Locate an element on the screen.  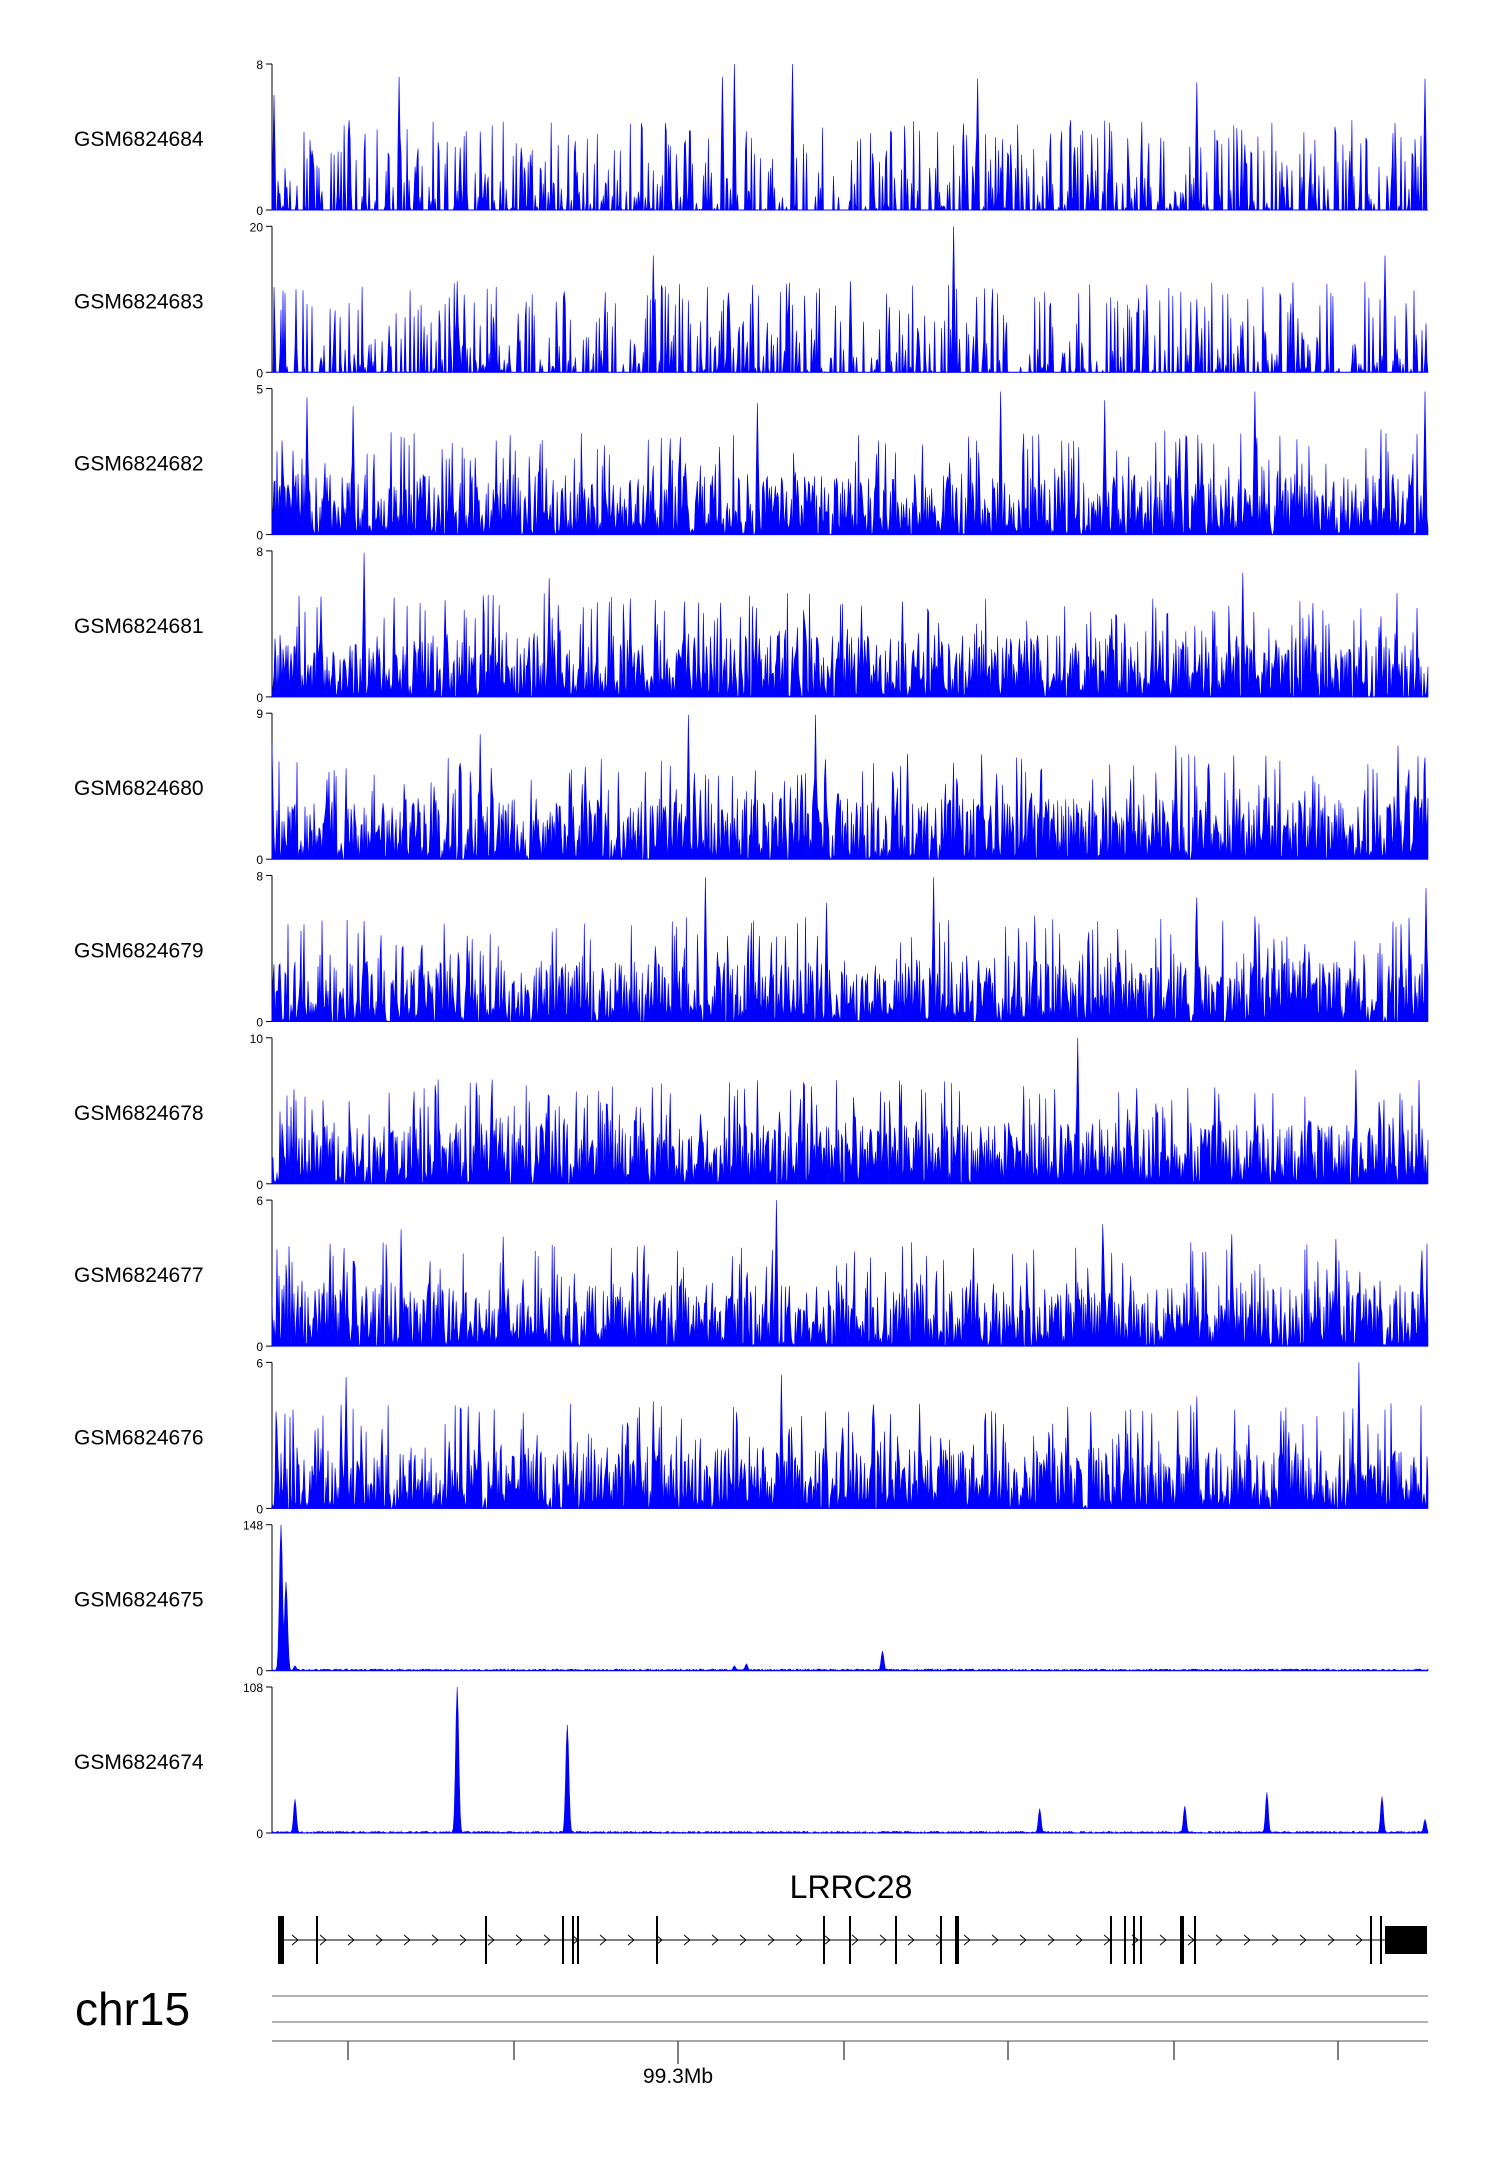
track-GSM6824681: GSM6824681 8 0 is located at coordinates (751, 625).